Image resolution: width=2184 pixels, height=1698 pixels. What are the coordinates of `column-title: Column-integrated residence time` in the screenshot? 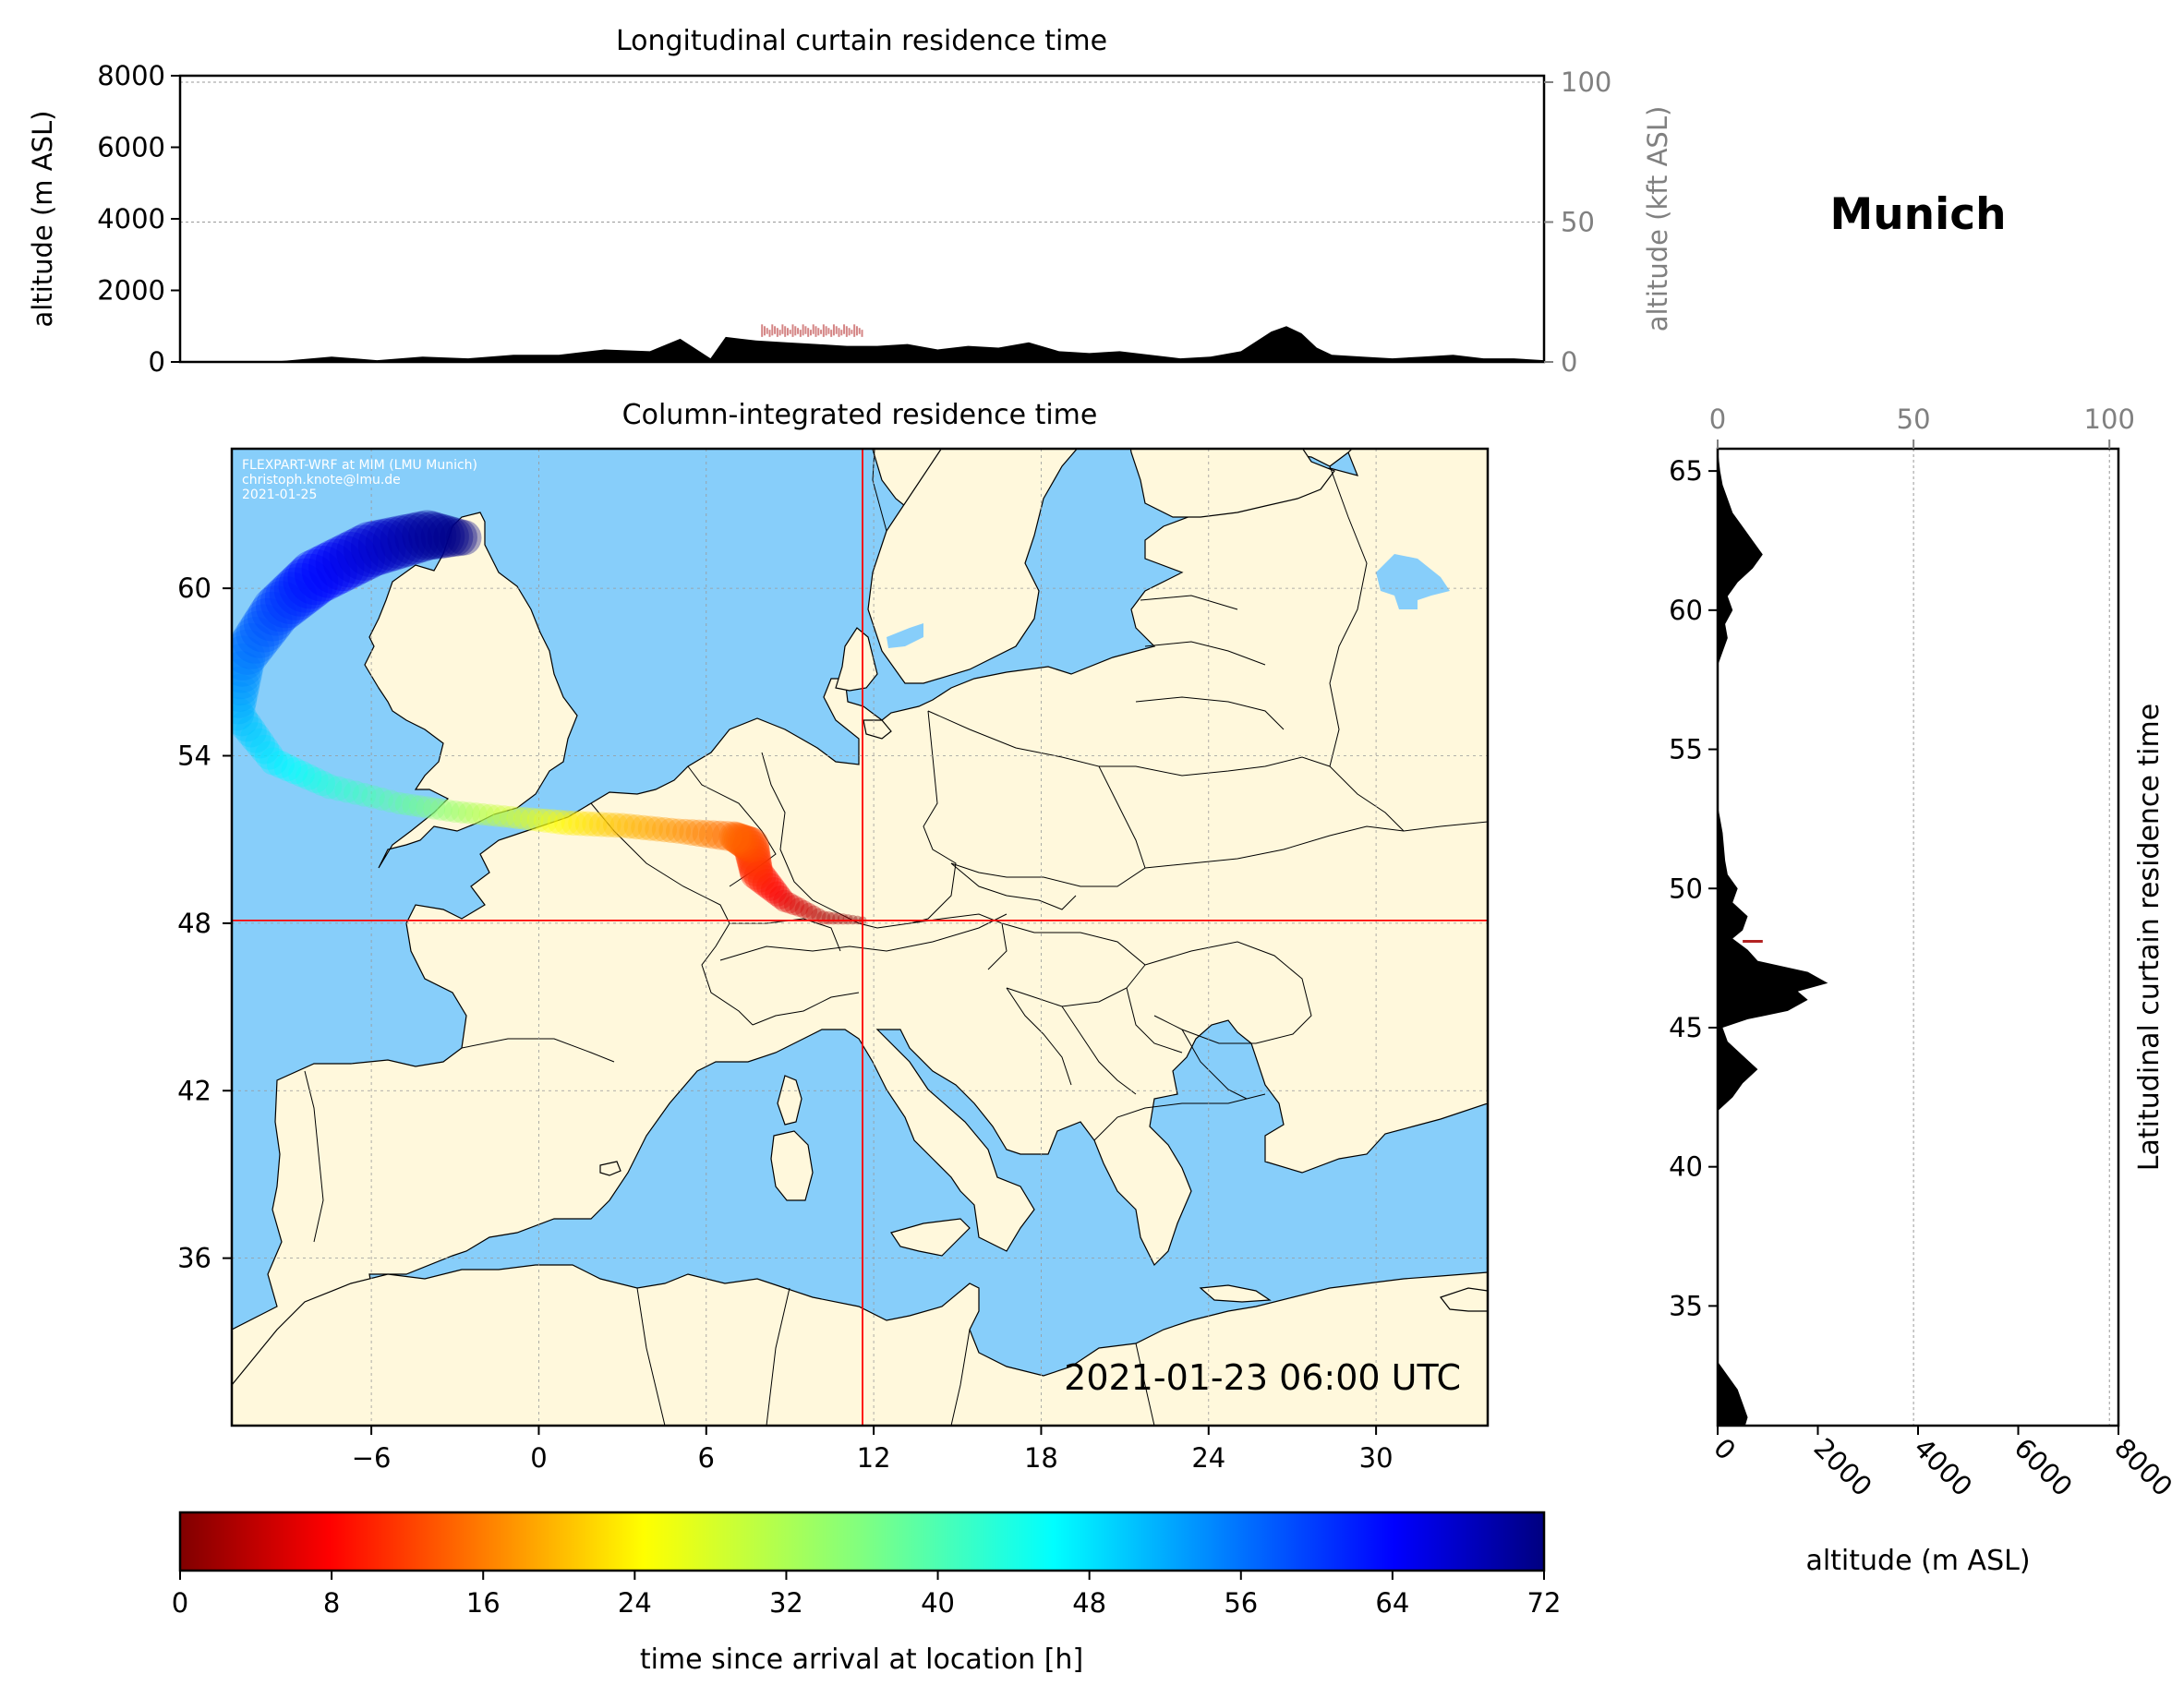 It's located at (860, 415).